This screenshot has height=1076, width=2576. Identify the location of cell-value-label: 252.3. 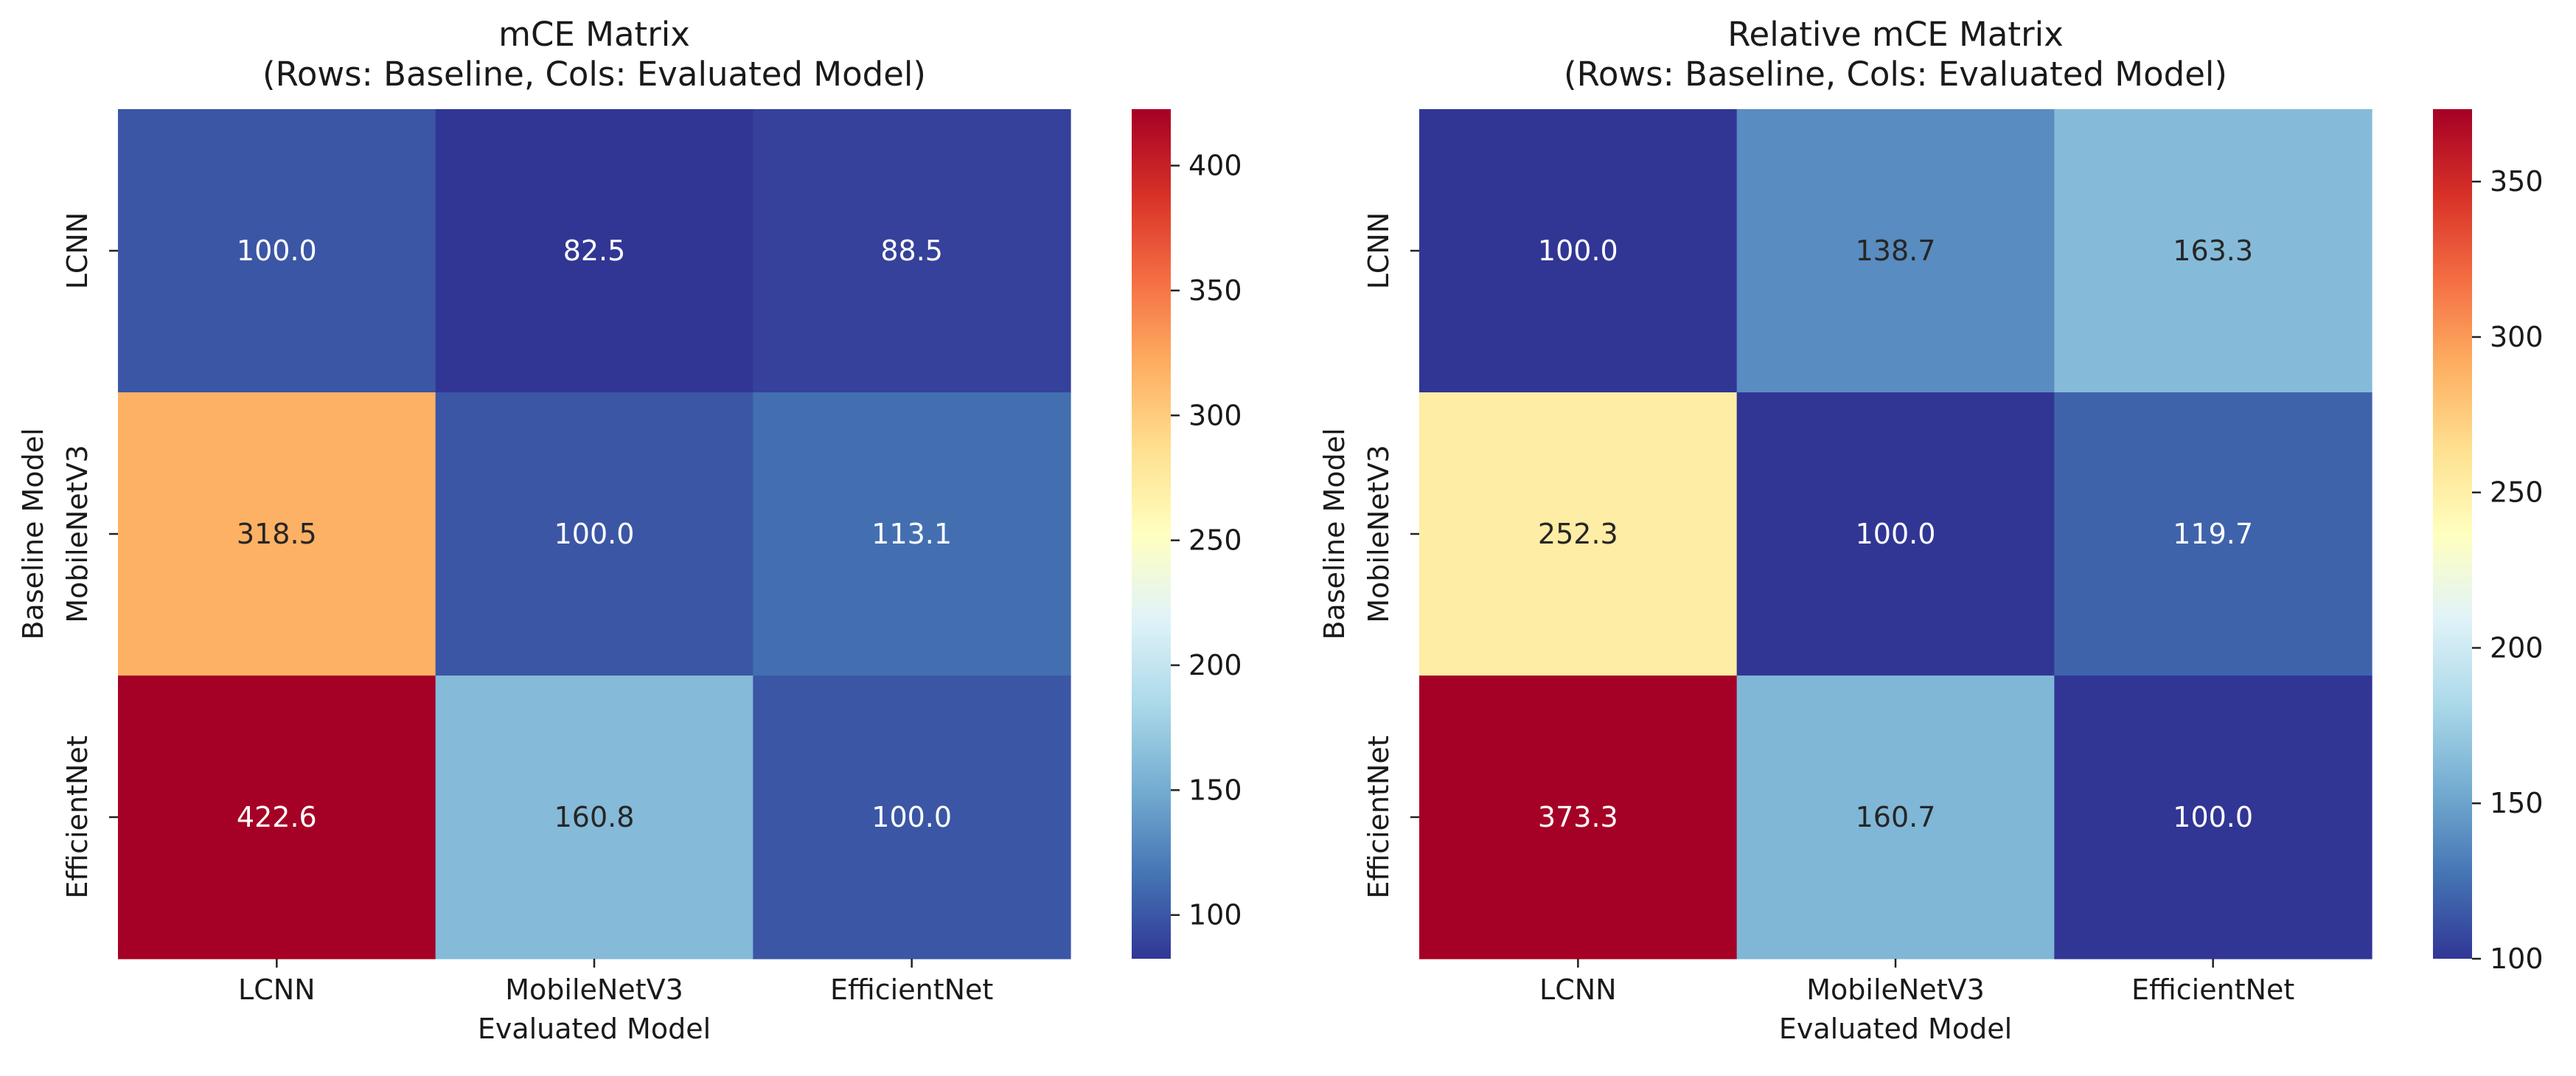
(1578, 534).